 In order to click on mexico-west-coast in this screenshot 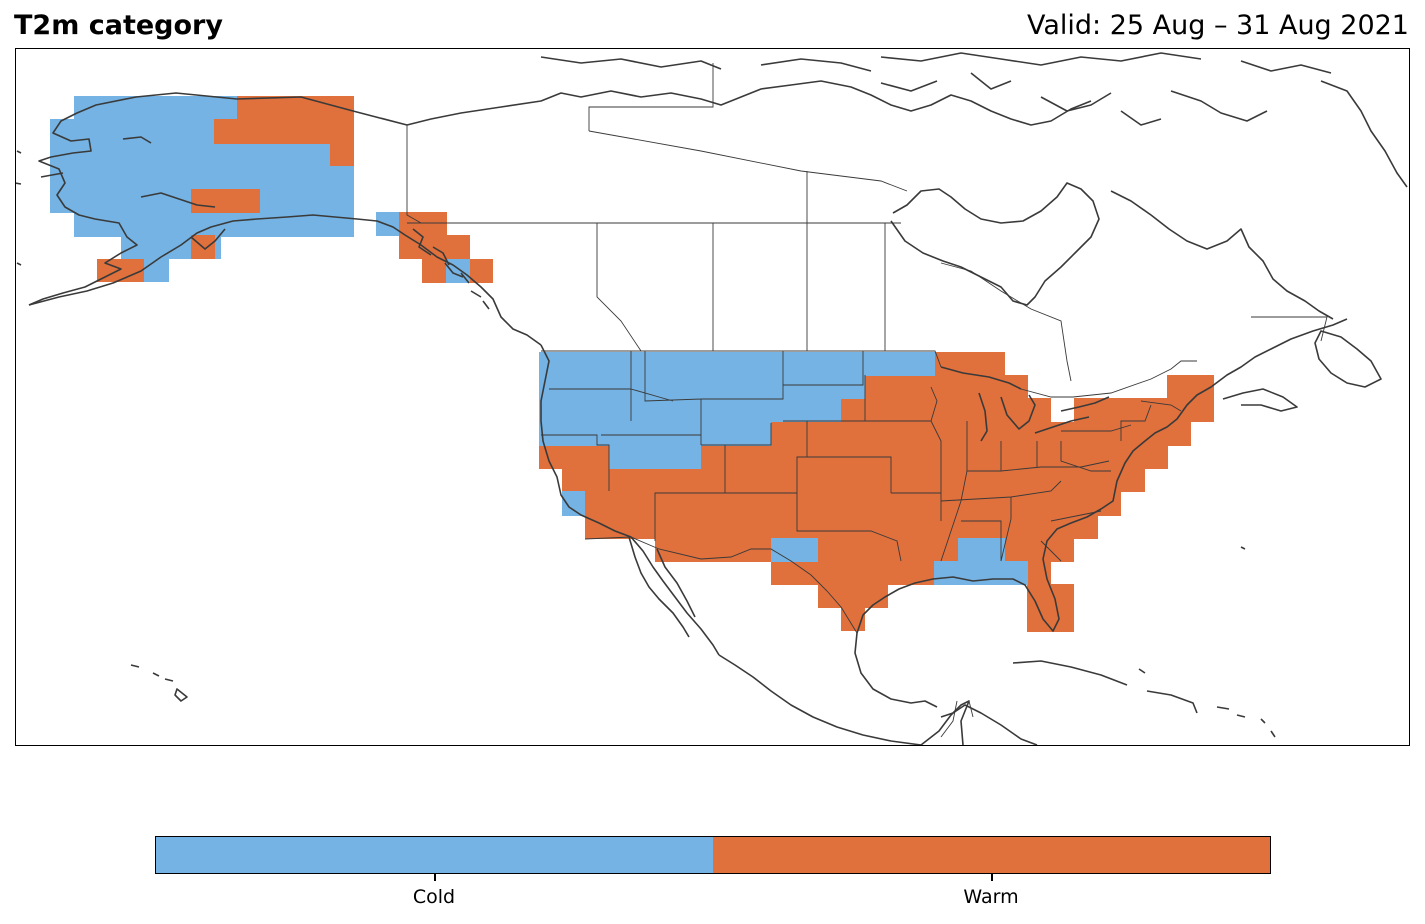, I will do `click(820, 699)`.